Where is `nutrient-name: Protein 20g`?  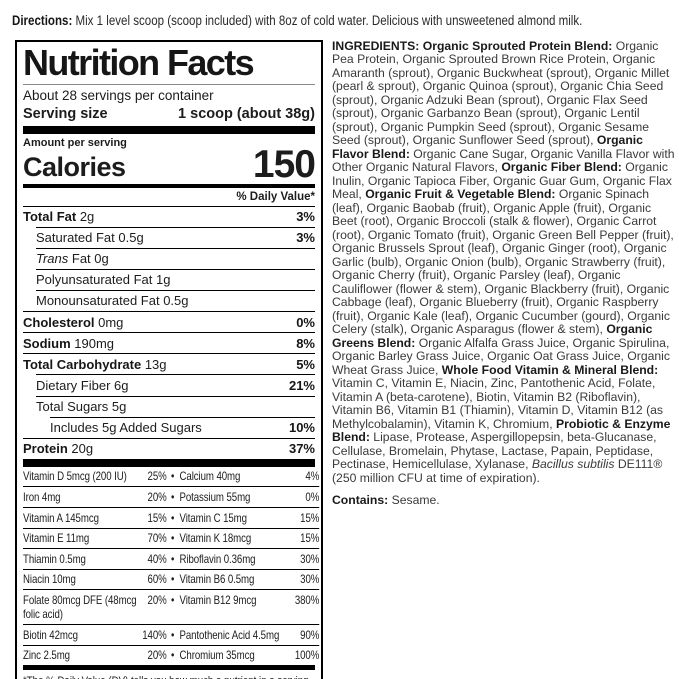
nutrient-name: Protein 20g is located at coordinates (58, 449).